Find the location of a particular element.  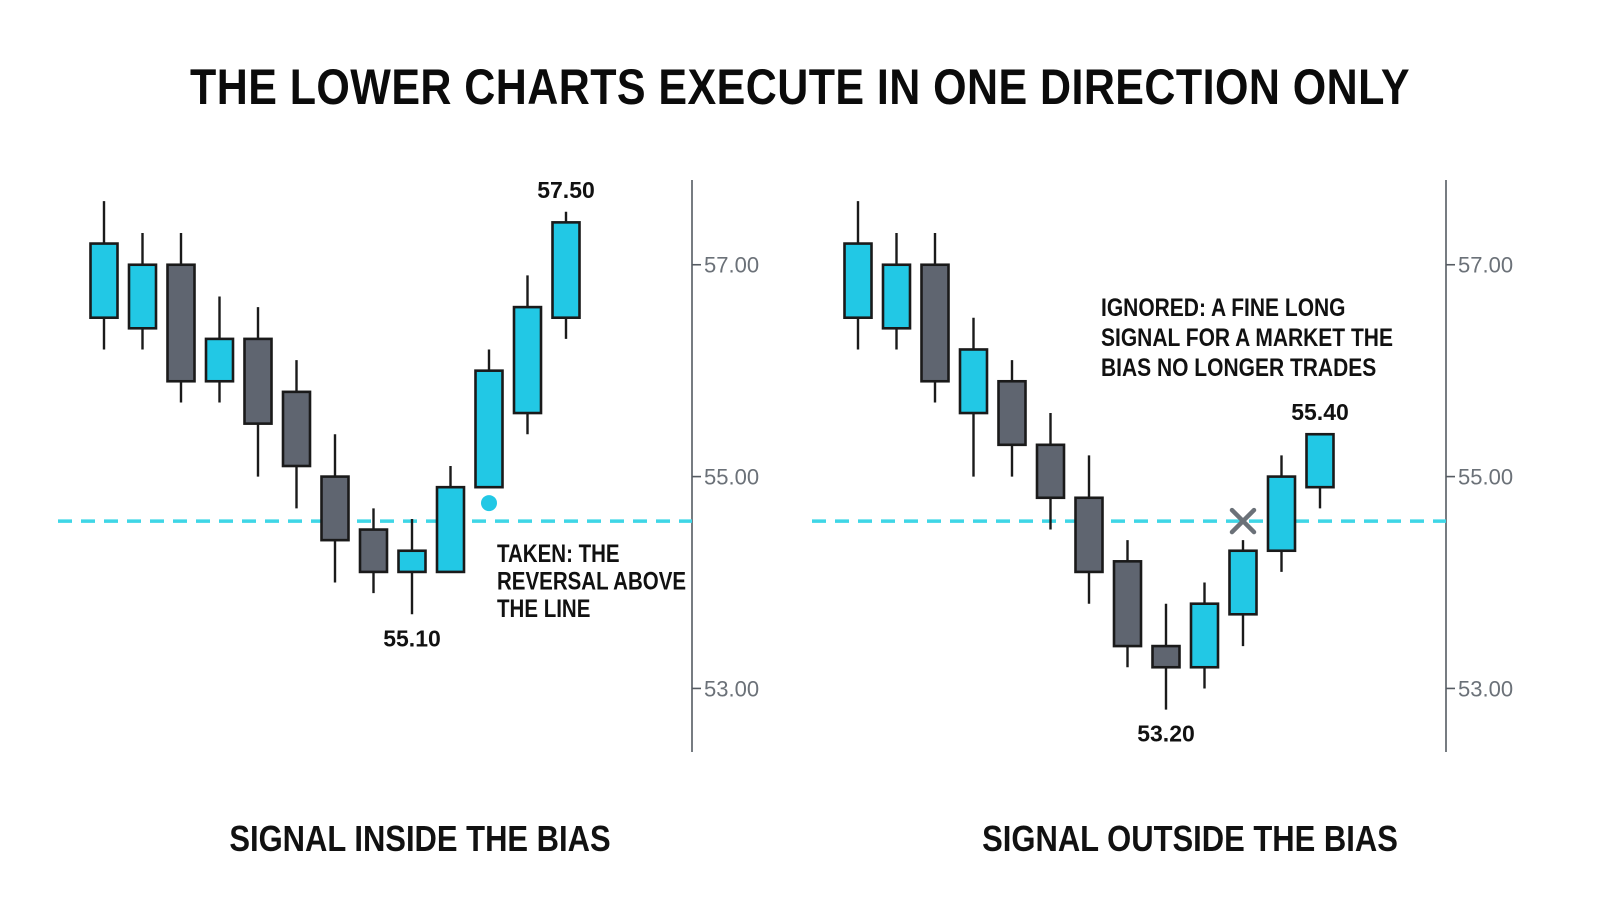

caption-signal-inside: SIGNAL INSIDE THE BIAS is located at coordinates (420, 838).